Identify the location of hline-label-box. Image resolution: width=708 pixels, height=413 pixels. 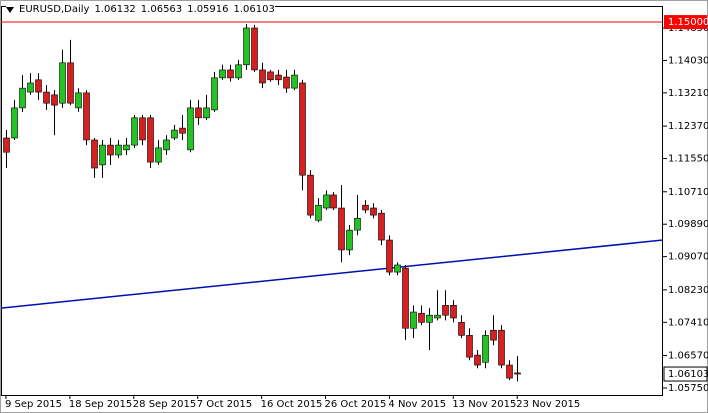
(685, 22).